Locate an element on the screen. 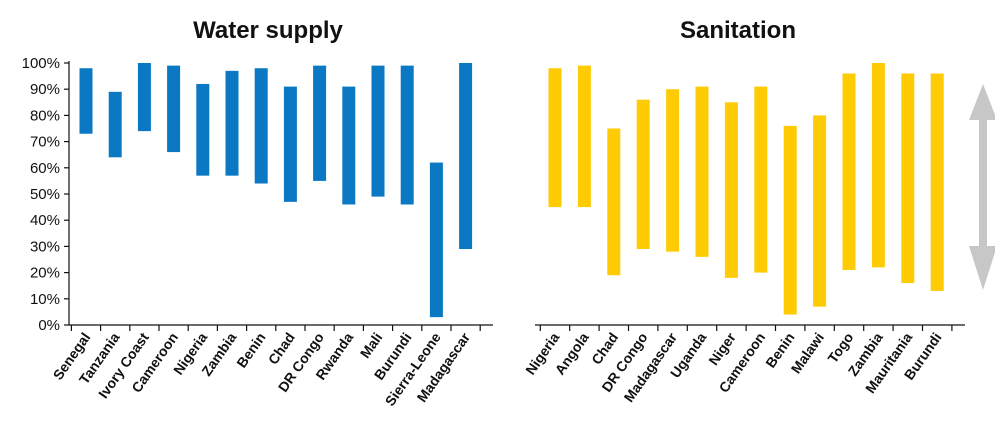 The image size is (995, 429). sanitation-chart-title: Sanitation is located at coordinates (738, 30).